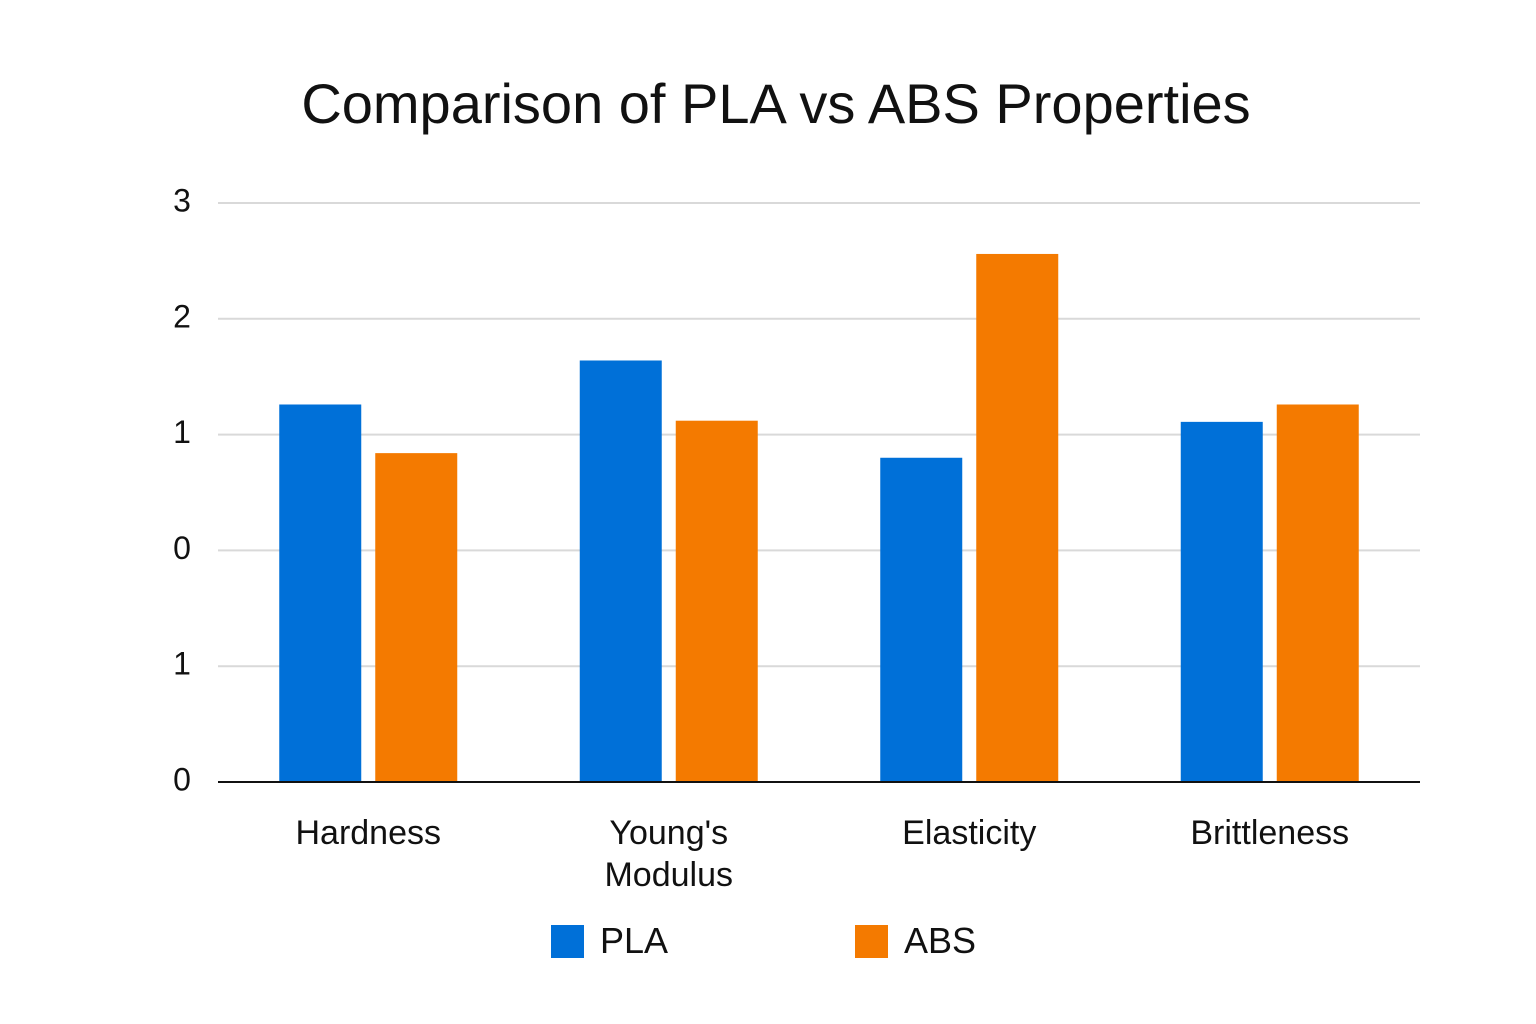  I want to click on x-tick-label: Brittleness, so click(1270, 833).